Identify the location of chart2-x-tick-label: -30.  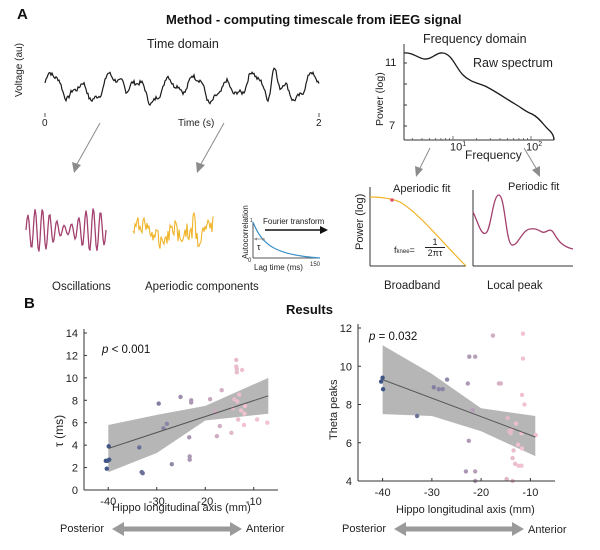
(432, 493).